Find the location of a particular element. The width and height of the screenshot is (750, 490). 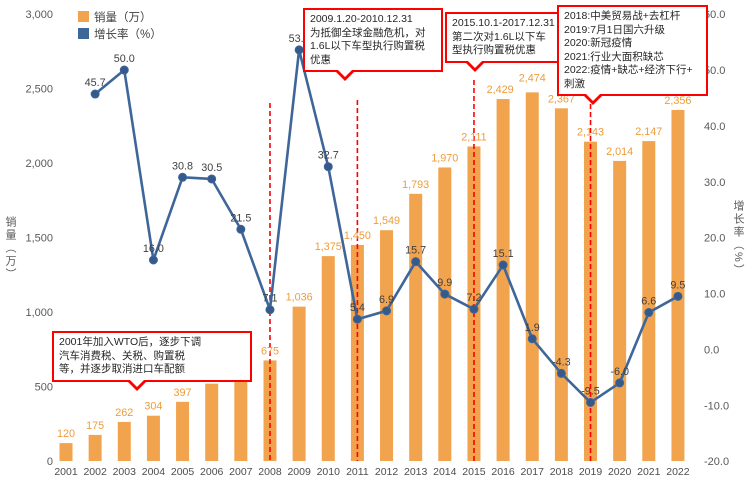

growth-label-2016: 15.1 is located at coordinates (503, 254).